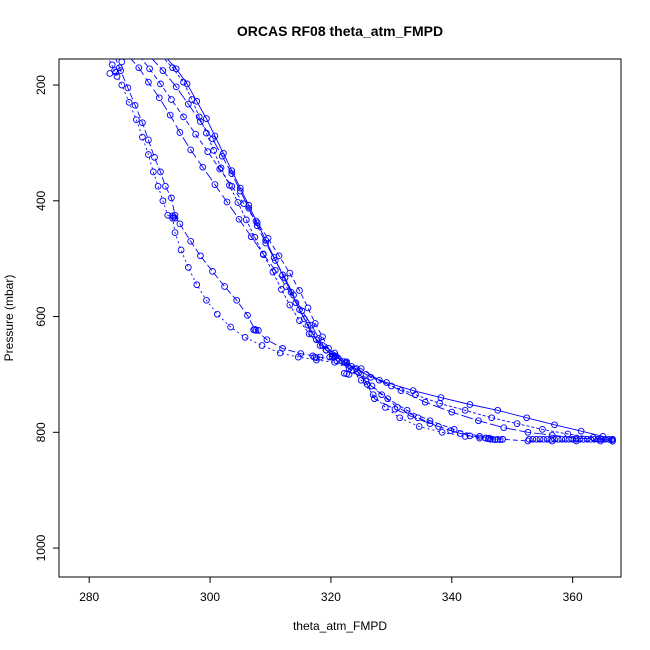 This screenshot has height=650, width=650. What do you see at coordinates (340, 626) in the screenshot?
I see `x-axis-label: theta_atm_FMPD` at bounding box center [340, 626].